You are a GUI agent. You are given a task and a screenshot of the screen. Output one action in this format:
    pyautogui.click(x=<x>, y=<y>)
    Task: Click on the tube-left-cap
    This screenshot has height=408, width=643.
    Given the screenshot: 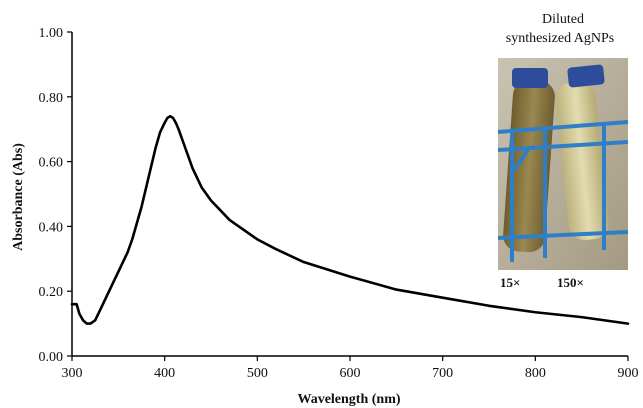 What is the action you would take?
    pyautogui.click(x=530, y=78)
    